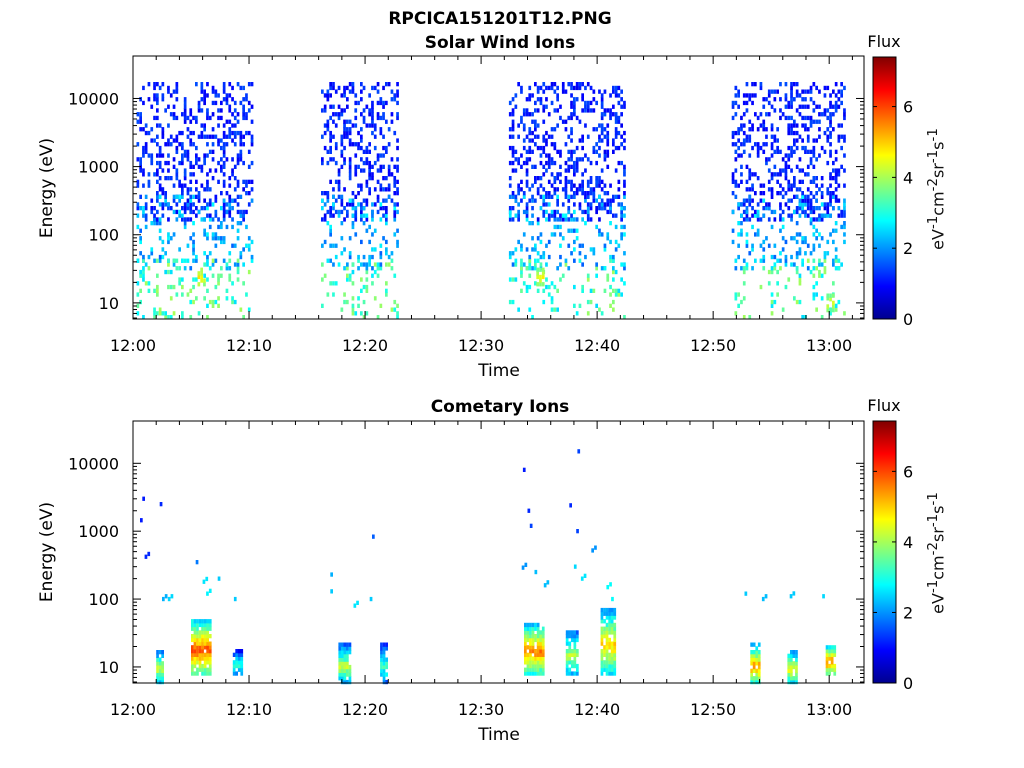 The image size is (1024, 768). What do you see at coordinates (103, 599) in the screenshot?
I see `y-tick-label: 100` at bounding box center [103, 599].